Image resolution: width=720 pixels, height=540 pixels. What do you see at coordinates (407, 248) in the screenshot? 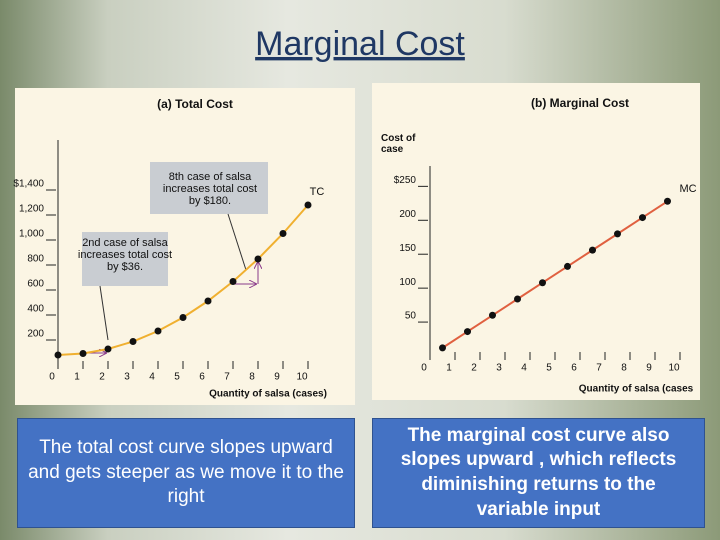
I see `y-tick-label: 150` at bounding box center [407, 248].